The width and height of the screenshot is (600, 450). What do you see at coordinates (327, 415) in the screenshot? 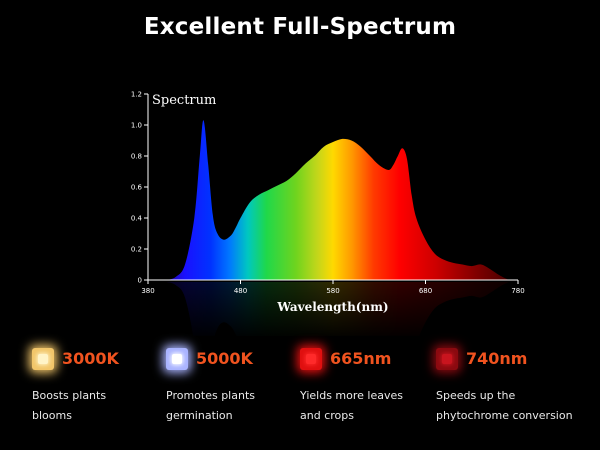
I see `feature-description-line: and crops` at bounding box center [327, 415].